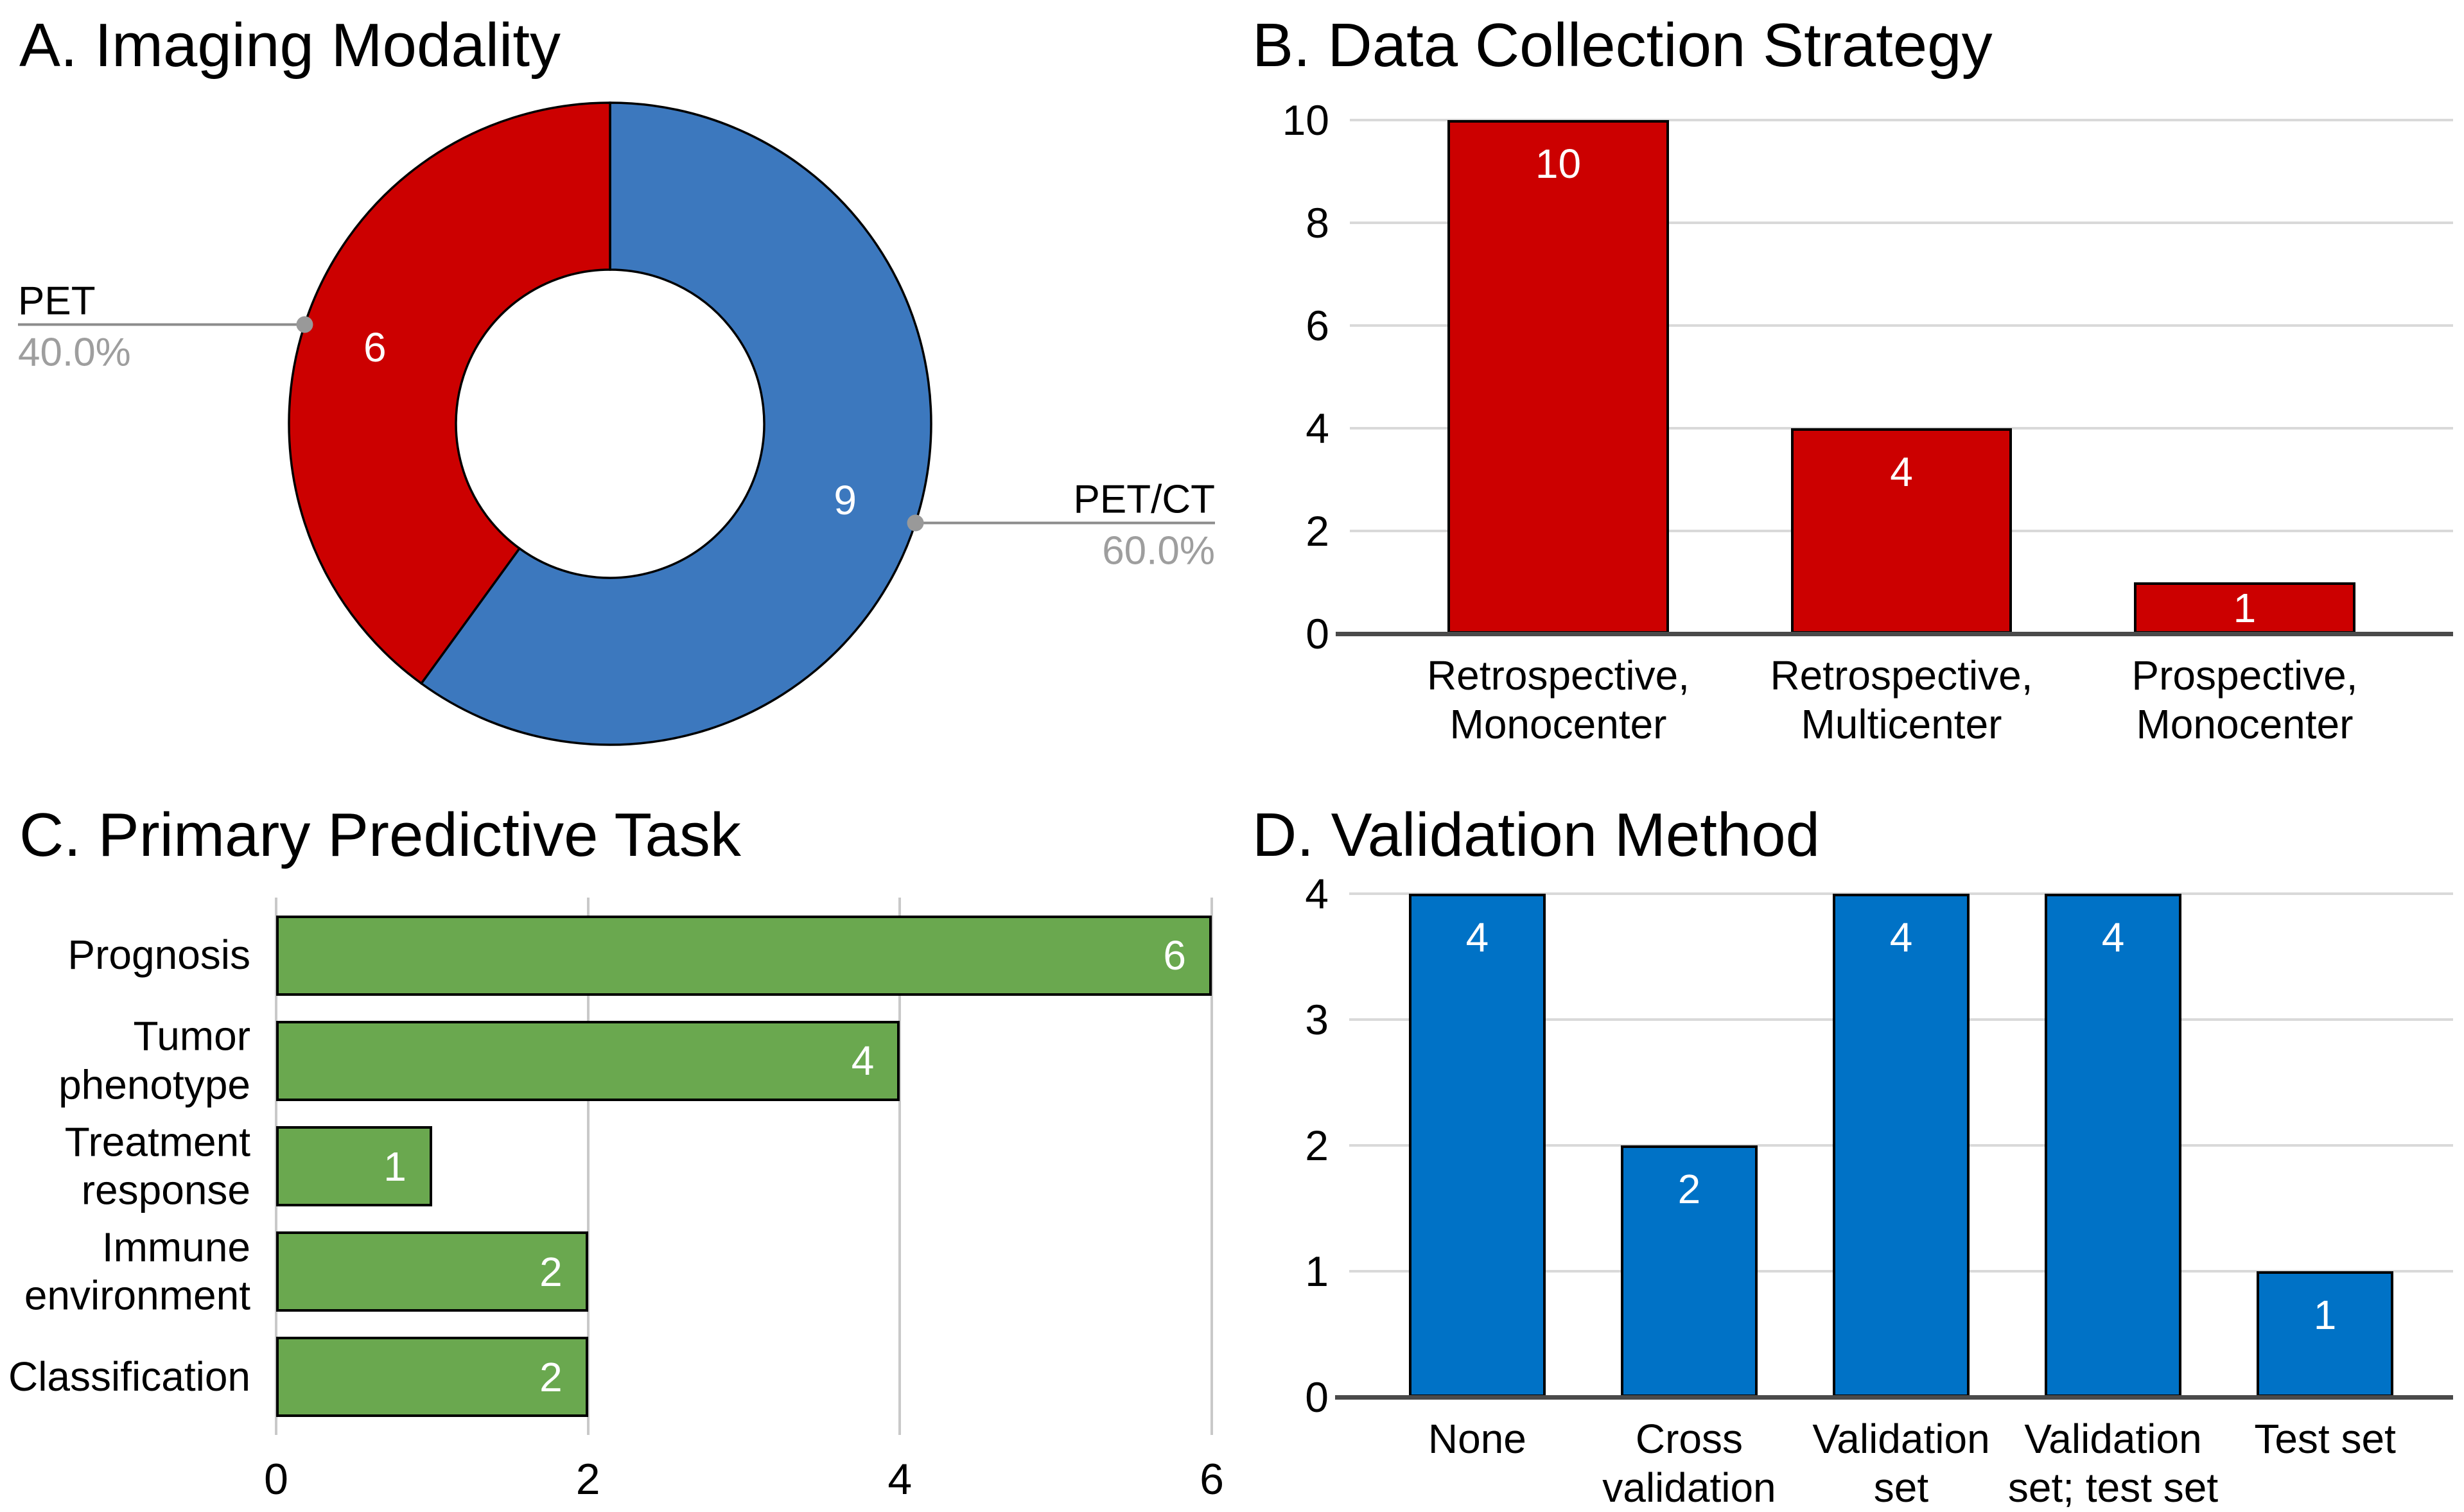  Describe the element at coordinates (2113, 1463) in the screenshot. I see `category-label: Validation set; test set` at that location.